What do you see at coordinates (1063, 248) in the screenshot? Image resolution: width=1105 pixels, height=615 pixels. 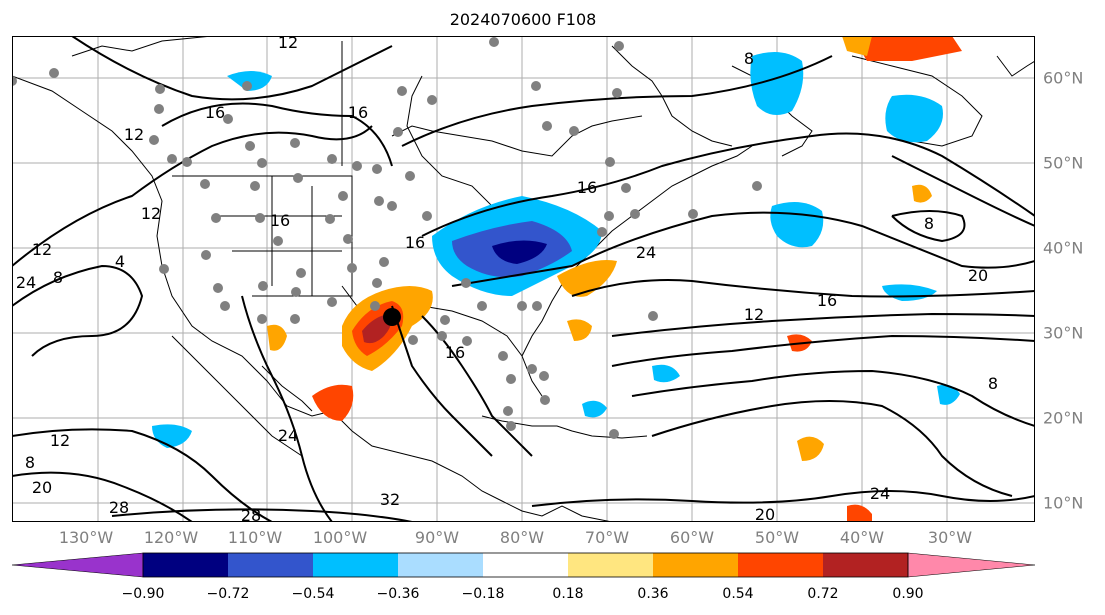 I see `lat-label: 40°N` at bounding box center [1063, 248].